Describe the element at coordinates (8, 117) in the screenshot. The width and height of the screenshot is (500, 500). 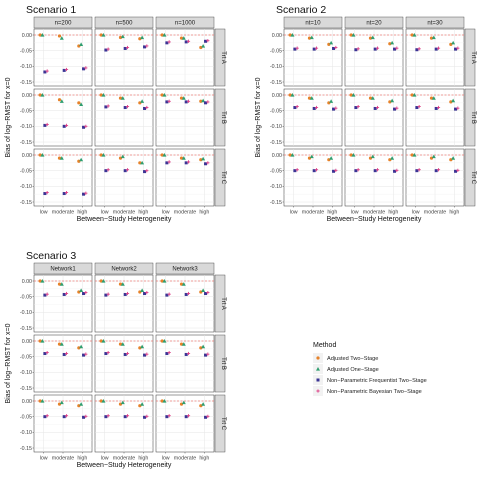
I see `y-axis-title: Bias of log−RMST for x=0` at that location.